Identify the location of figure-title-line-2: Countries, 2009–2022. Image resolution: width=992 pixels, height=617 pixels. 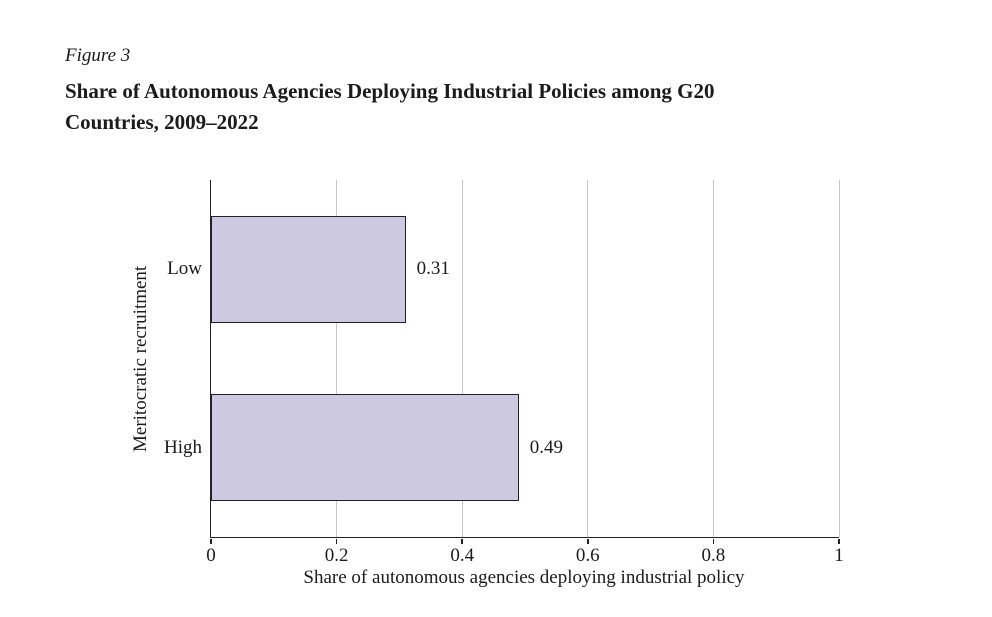
(162, 122).